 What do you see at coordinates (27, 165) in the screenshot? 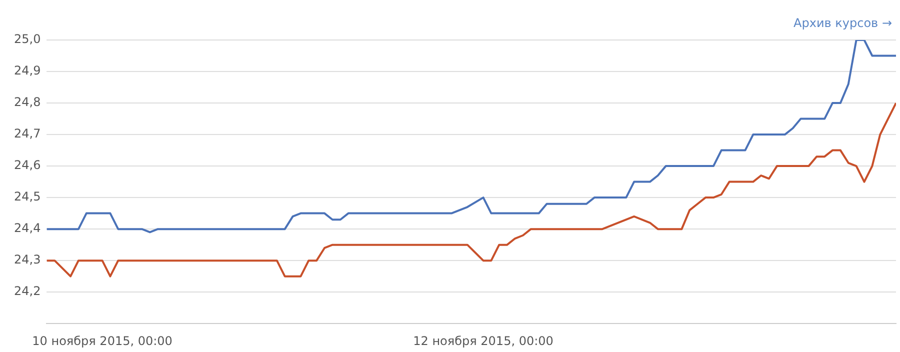
I see `y-tick-label: 24,6` at bounding box center [27, 165].